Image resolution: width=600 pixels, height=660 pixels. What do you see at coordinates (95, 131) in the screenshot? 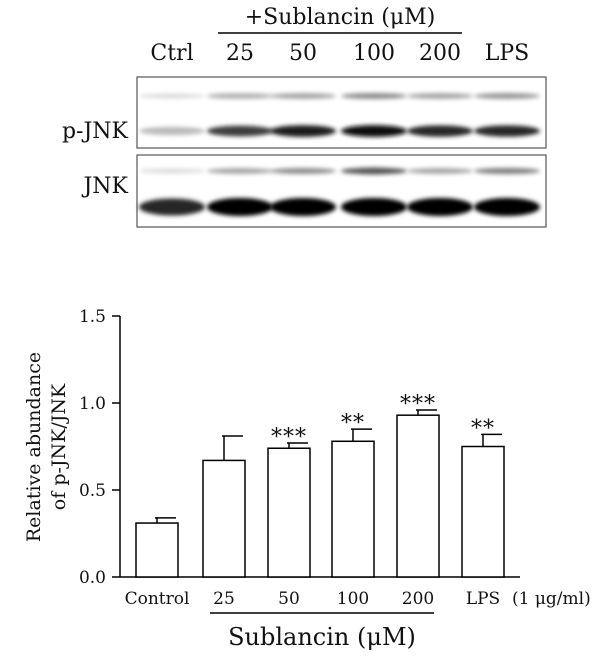
I see `blot-row-label-pjnk: p-JNK` at bounding box center [95, 131].